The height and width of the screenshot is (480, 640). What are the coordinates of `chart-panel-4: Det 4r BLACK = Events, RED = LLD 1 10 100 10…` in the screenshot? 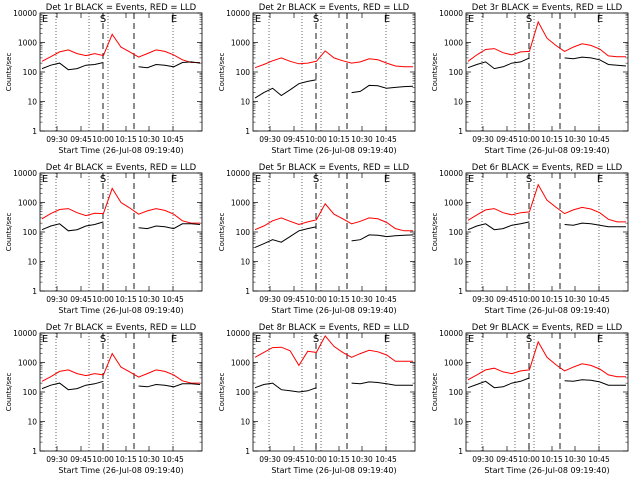 It's located at (104, 239).